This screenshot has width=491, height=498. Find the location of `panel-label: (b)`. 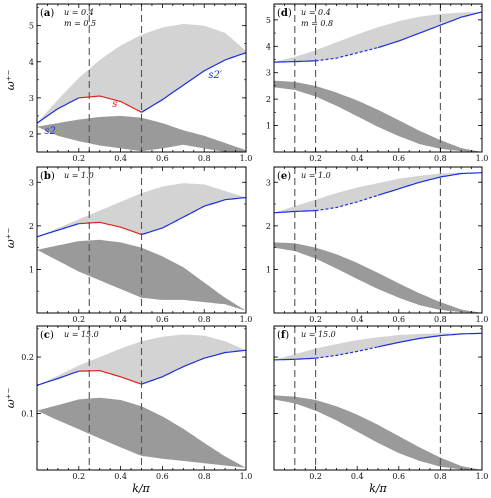

panel-label: (b) is located at coordinates (47, 176).